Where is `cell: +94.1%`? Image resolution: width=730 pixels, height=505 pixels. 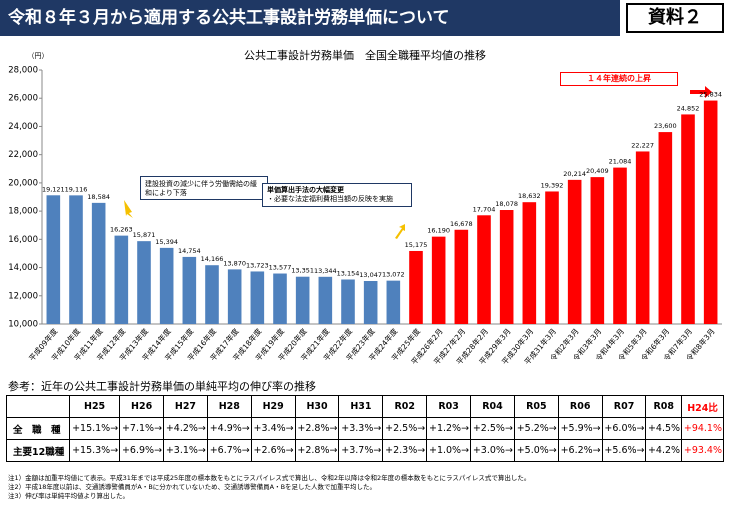
cell: +94.1% is located at coordinates (702, 428).